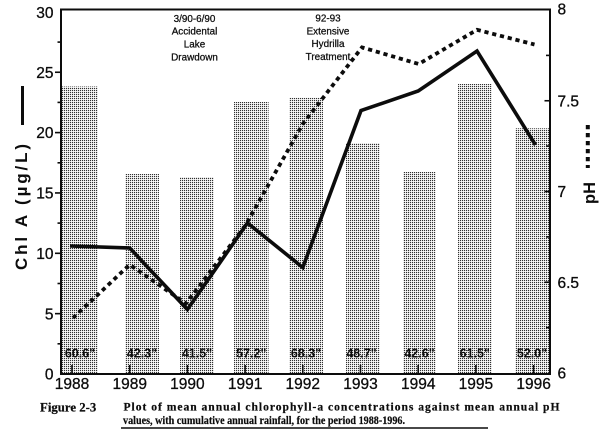 This screenshot has height=430, width=600. I want to click on svg-text: 10, so click(45, 254).